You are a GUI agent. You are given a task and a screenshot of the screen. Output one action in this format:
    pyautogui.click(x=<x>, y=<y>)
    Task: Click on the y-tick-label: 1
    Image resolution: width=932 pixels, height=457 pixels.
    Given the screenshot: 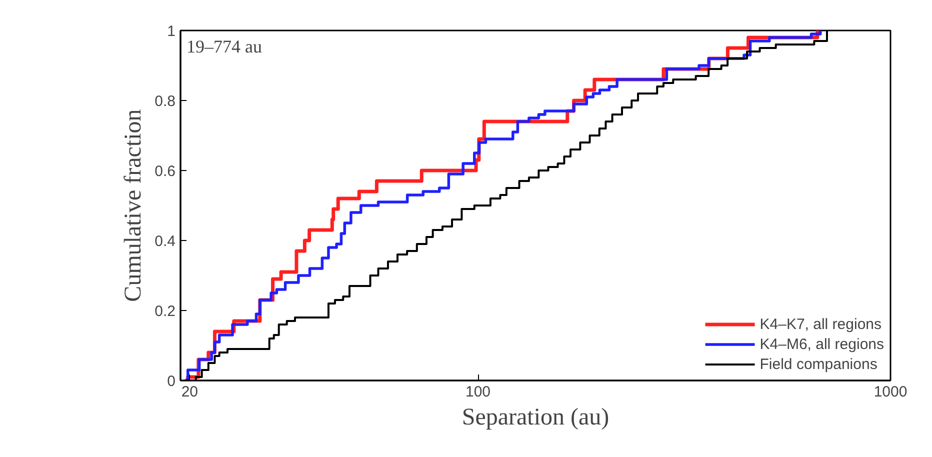 What is the action you would take?
    pyautogui.click(x=171, y=31)
    